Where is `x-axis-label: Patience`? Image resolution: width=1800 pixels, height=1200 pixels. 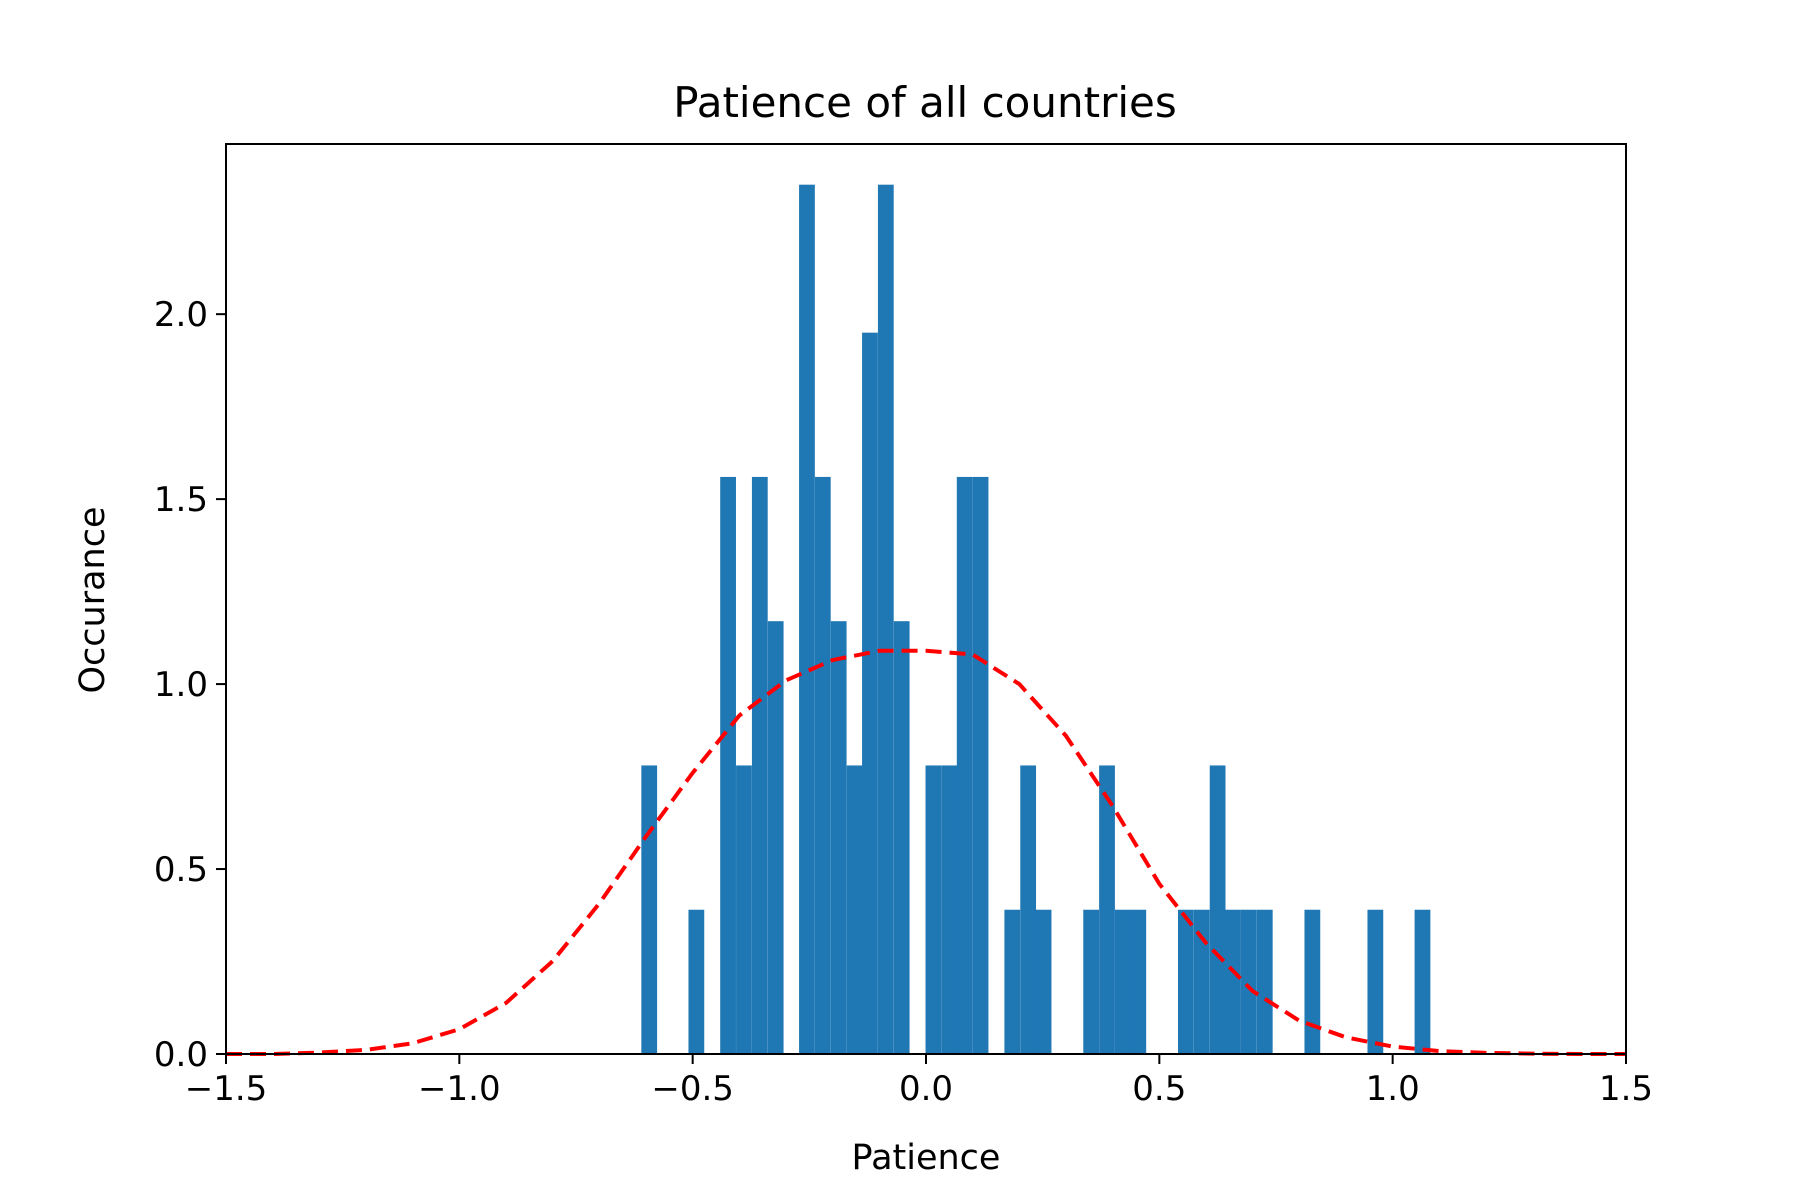 x-axis-label: Patience is located at coordinates (926, 1158).